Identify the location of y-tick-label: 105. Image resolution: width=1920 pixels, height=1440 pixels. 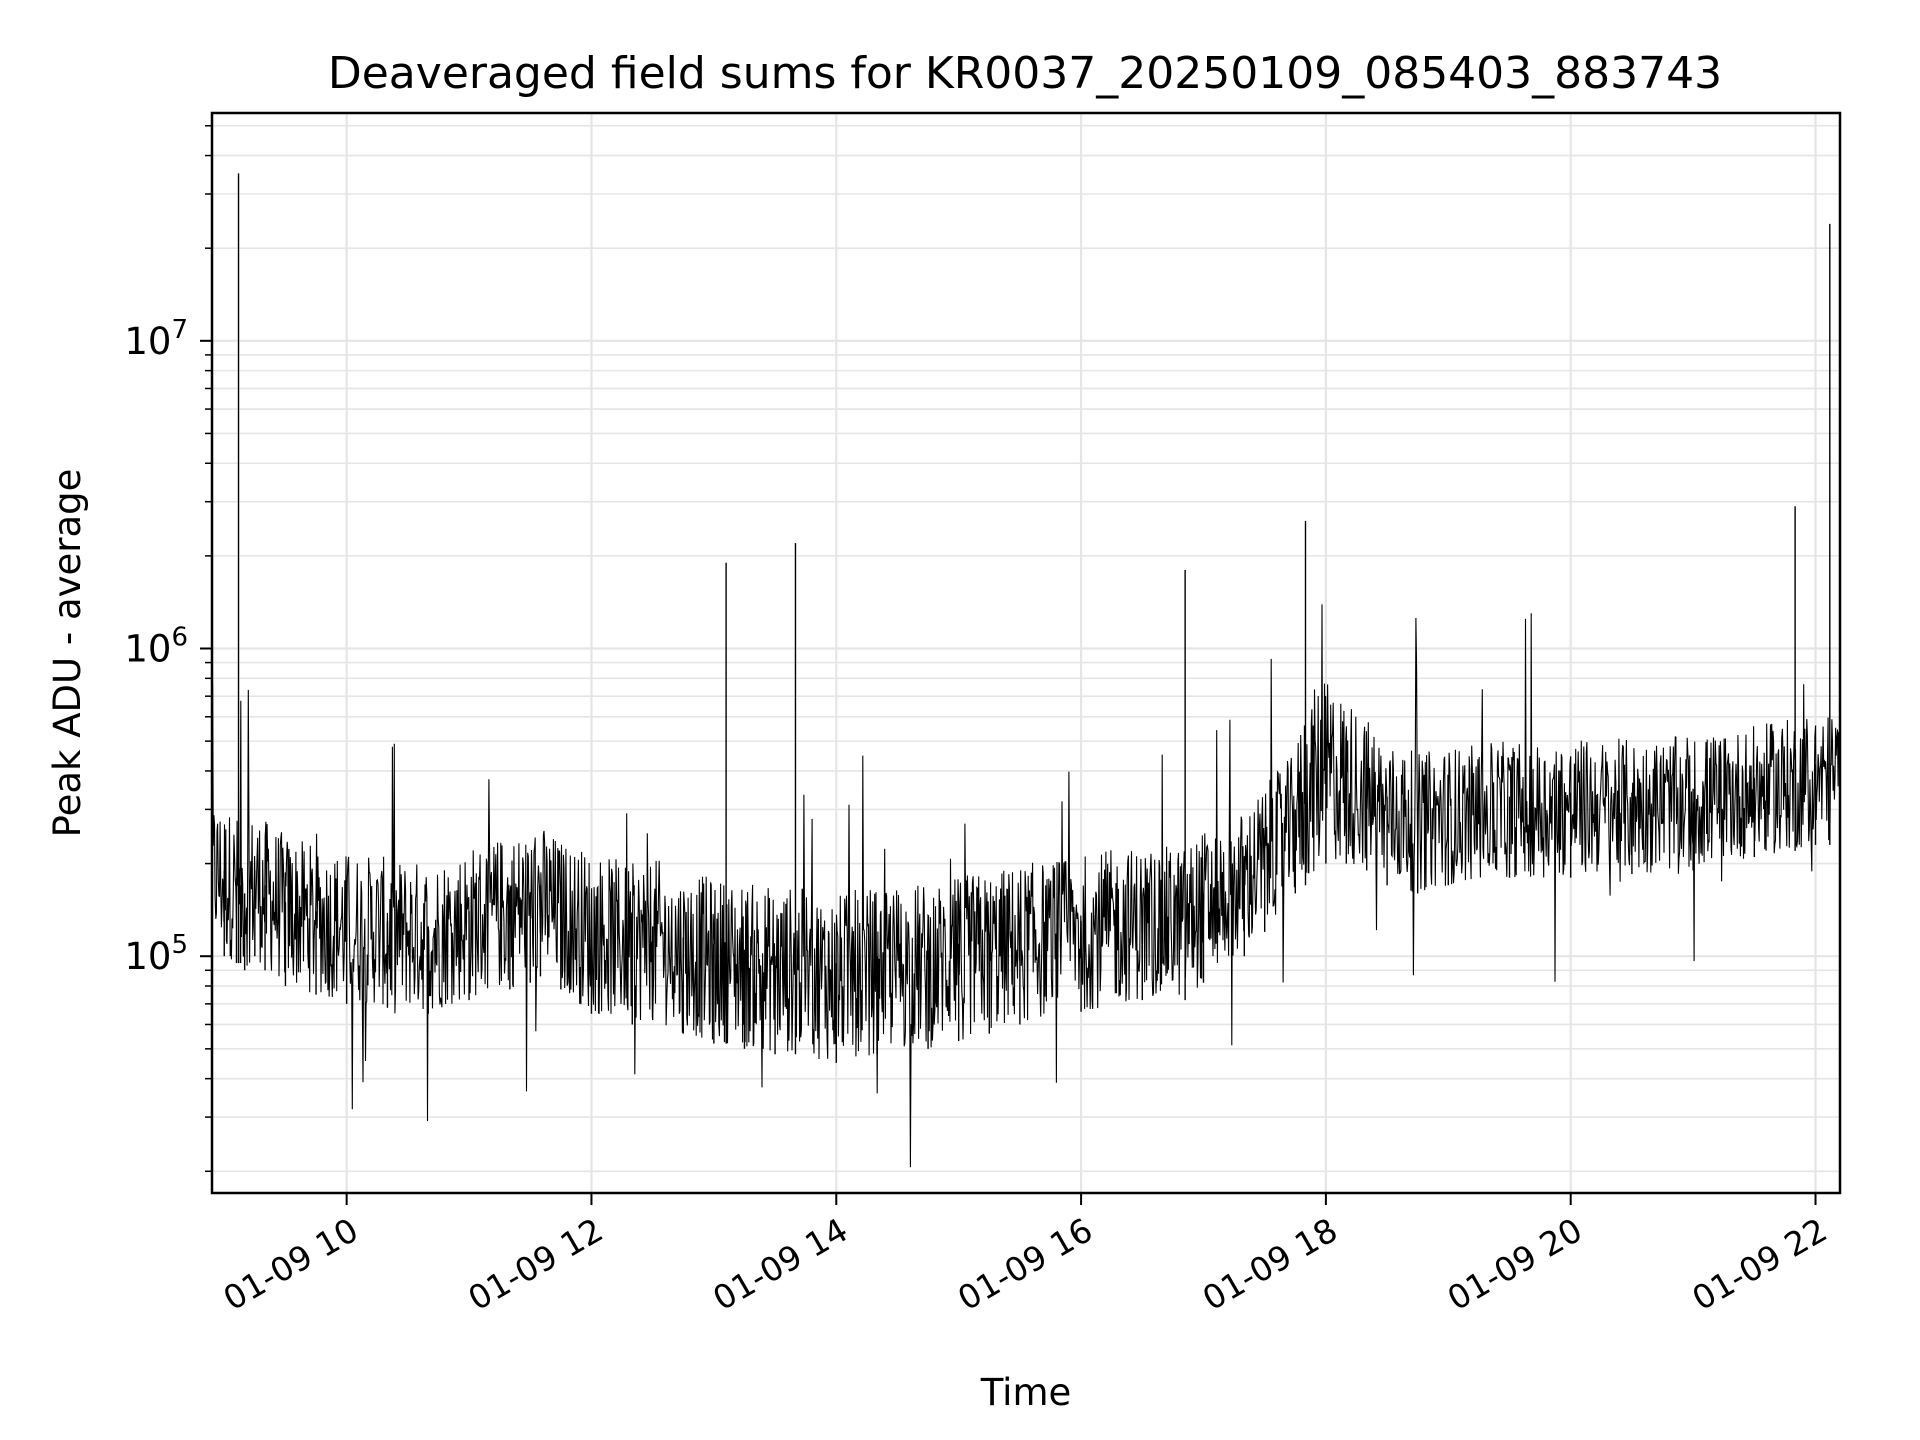
(156, 954).